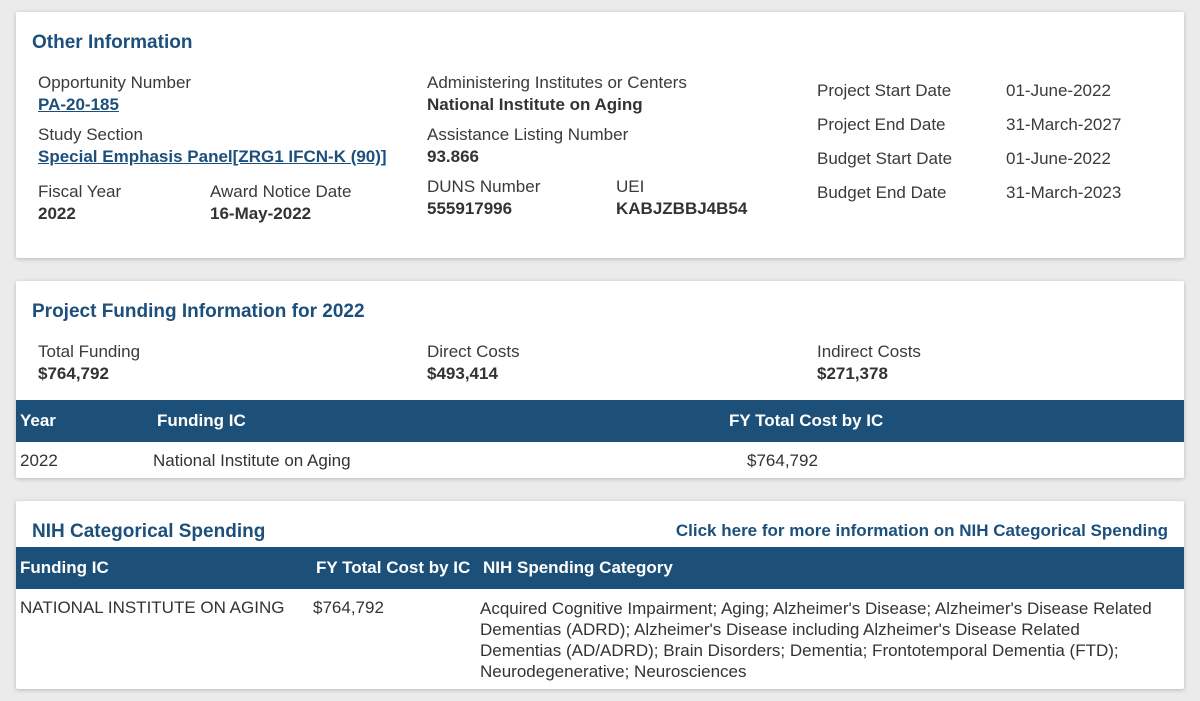  I want to click on uei-value: KABJZBBJ4B54, so click(682, 208).